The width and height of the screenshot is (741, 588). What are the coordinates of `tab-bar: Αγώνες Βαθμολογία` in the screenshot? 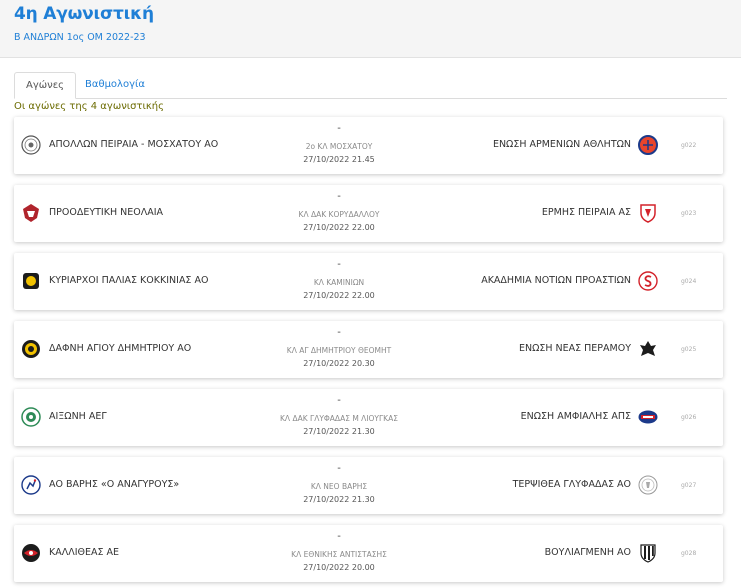 It's located at (370, 85).